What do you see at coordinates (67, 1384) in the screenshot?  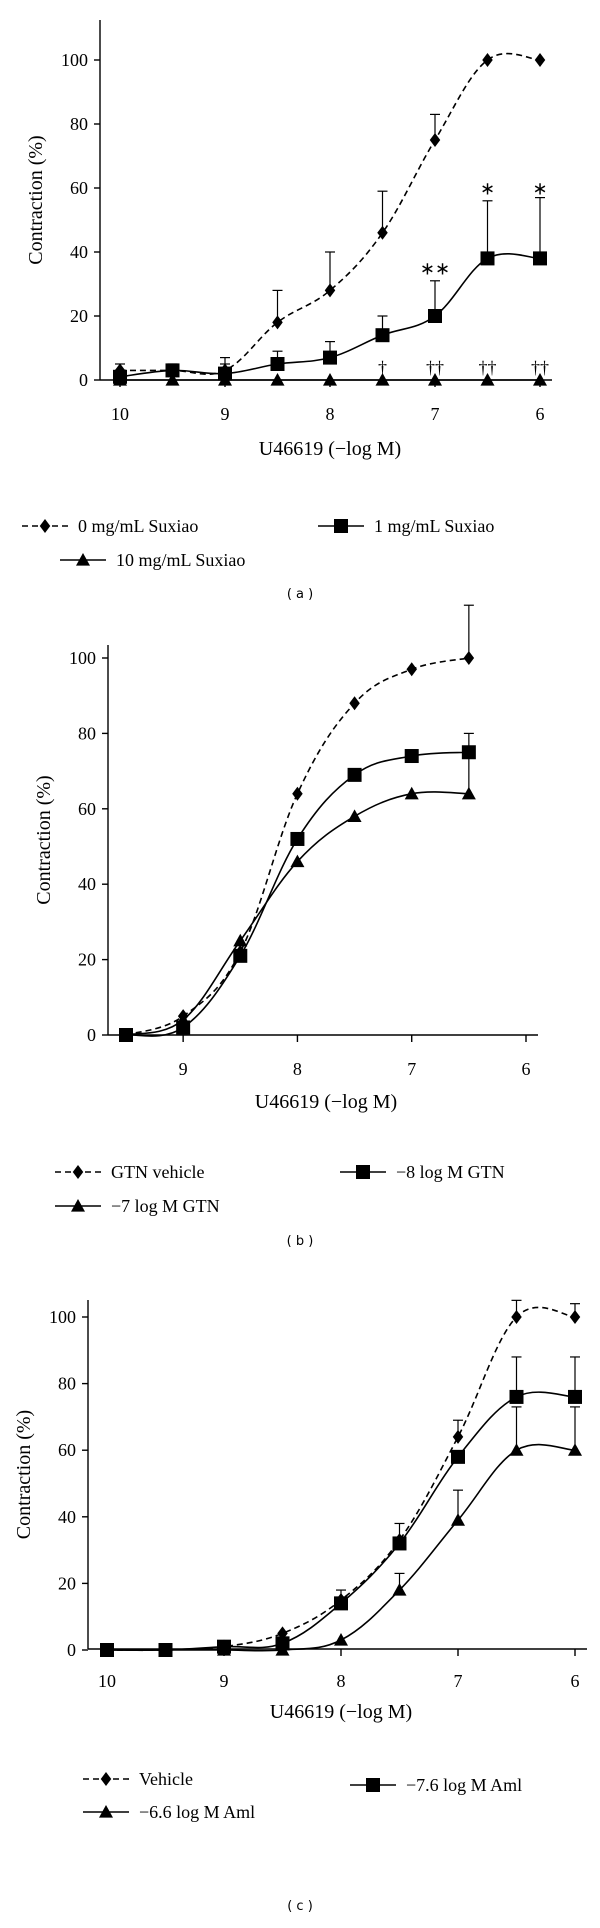 I see `y-tick-label: 80` at bounding box center [67, 1384].